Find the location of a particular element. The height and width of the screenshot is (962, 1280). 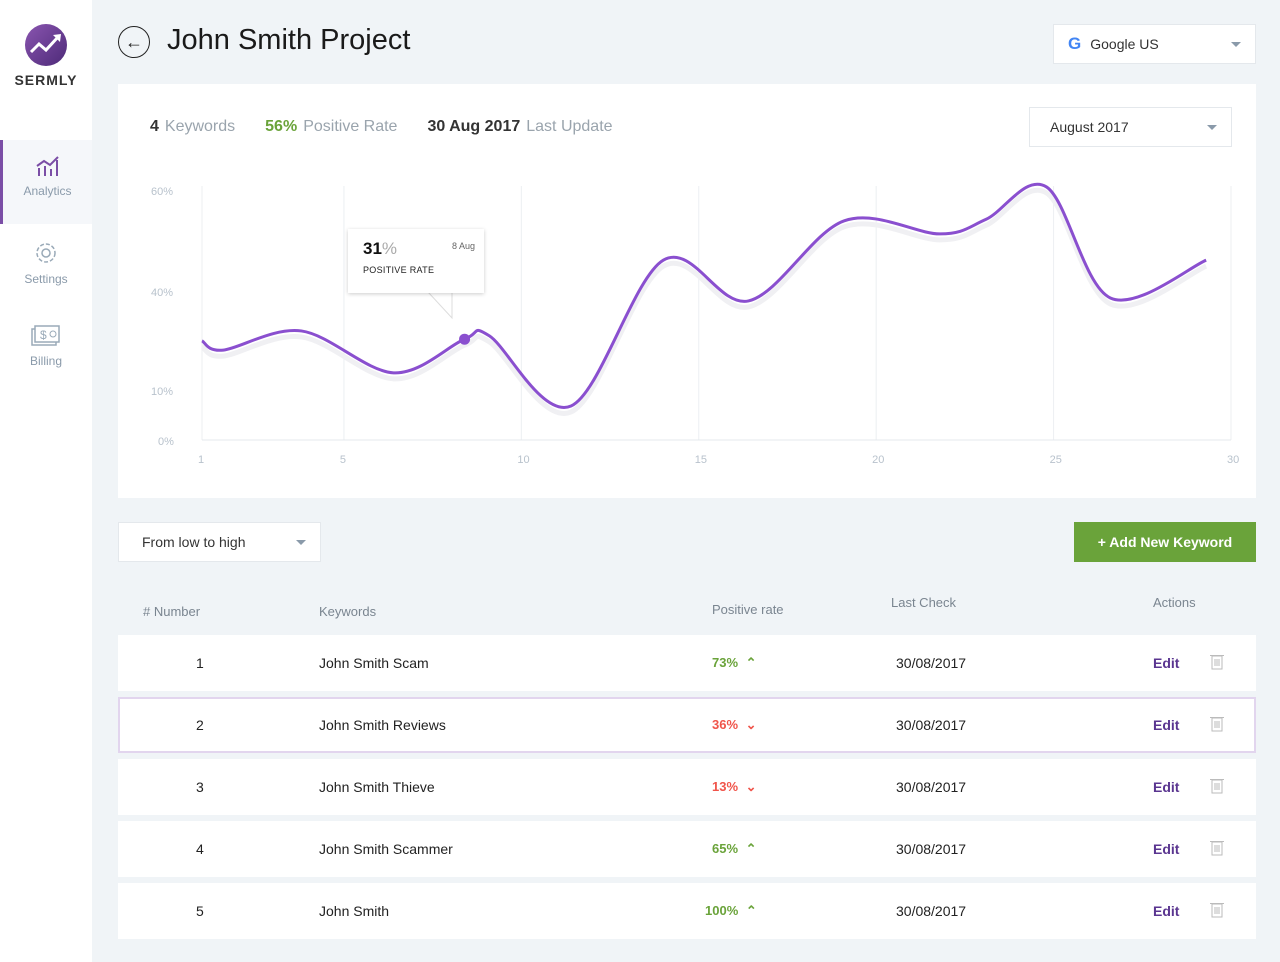

sidebar-item-label: Settings is located at coordinates (46, 279).